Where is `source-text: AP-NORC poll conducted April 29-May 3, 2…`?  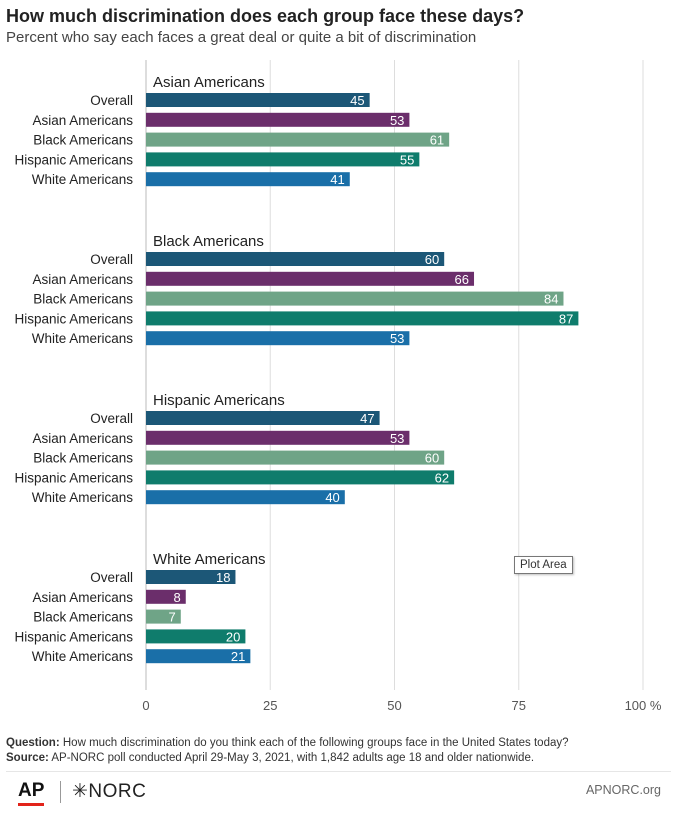 source-text: AP-NORC poll conducted April 29-May 3, 2… is located at coordinates (291, 758).